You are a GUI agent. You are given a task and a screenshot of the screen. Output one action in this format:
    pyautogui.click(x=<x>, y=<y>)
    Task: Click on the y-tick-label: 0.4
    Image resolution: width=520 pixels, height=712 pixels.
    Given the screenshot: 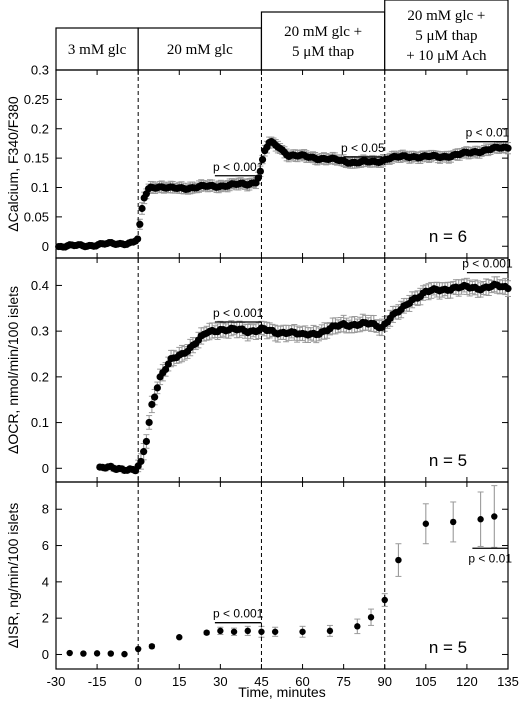 What is the action you would take?
    pyautogui.click(x=40, y=285)
    